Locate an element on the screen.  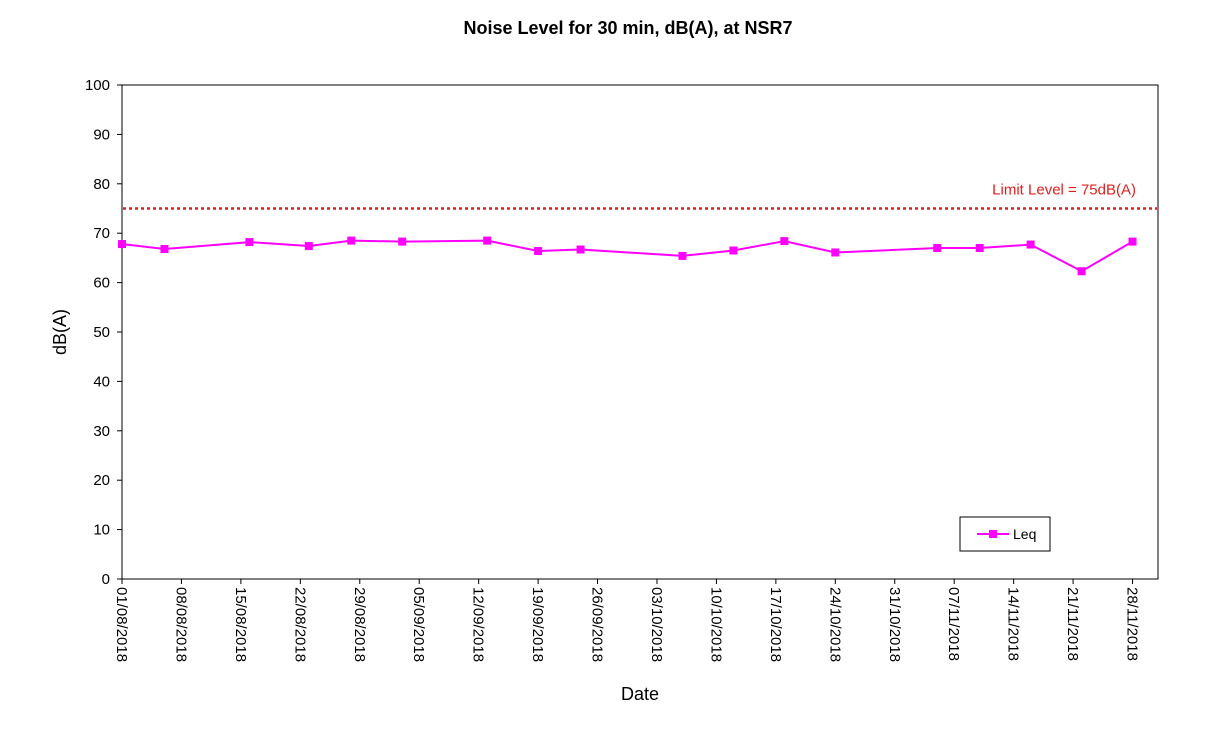
x-axis-title: Date is located at coordinates (640, 694).